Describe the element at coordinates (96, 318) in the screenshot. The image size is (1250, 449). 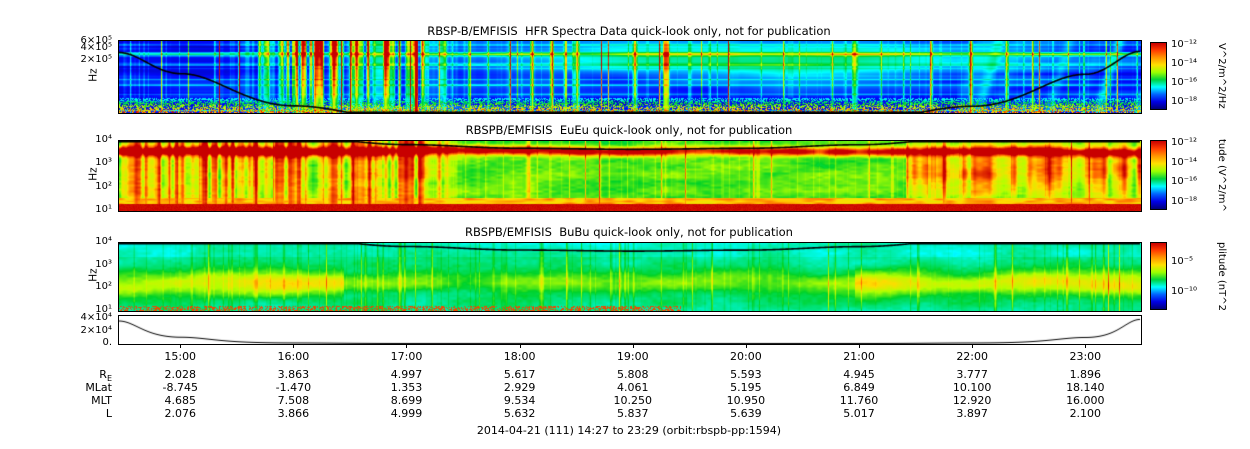
I see `y-tick-label: 4×10⁴` at that location.